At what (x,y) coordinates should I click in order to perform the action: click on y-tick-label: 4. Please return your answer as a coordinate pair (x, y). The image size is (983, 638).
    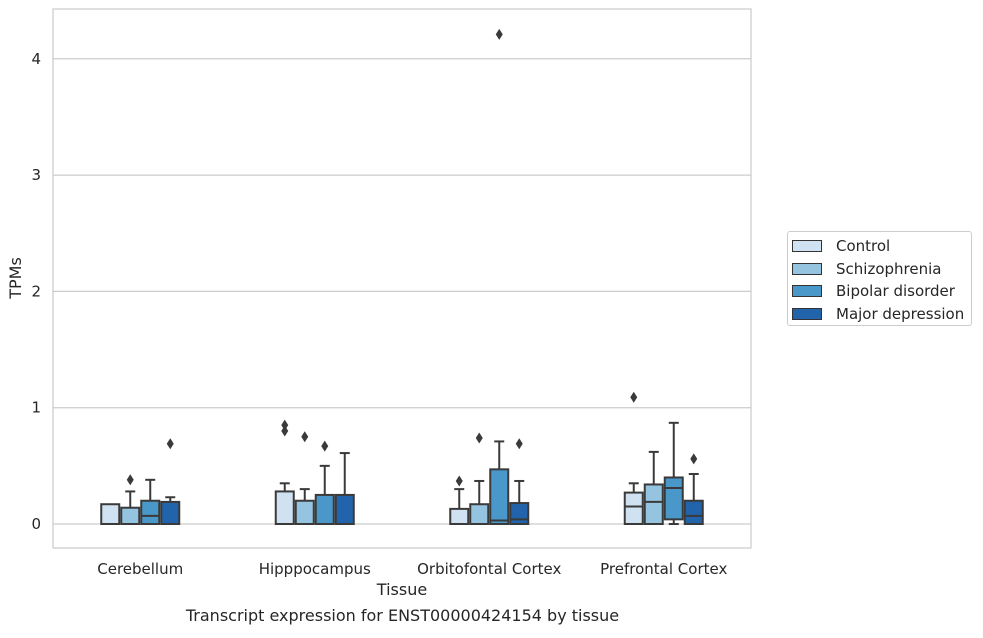
    Looking at the image, I should click on (36, 59).